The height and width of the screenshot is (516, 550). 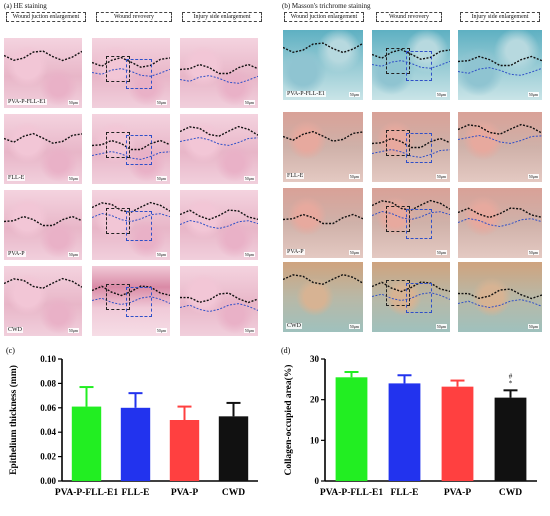 I want to click on y-tick-label: 0.06, so click(x=48, y=408).